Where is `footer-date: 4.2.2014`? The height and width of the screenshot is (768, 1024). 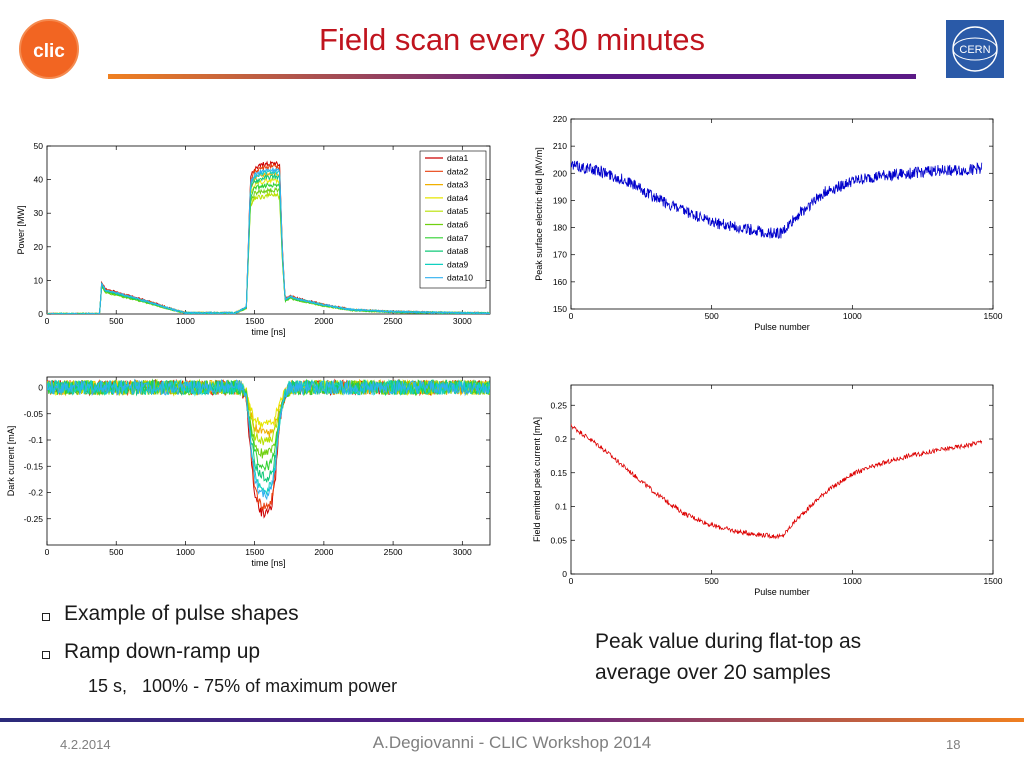
footer-date: 4.2.2014 is located at coordinates (85, 744).